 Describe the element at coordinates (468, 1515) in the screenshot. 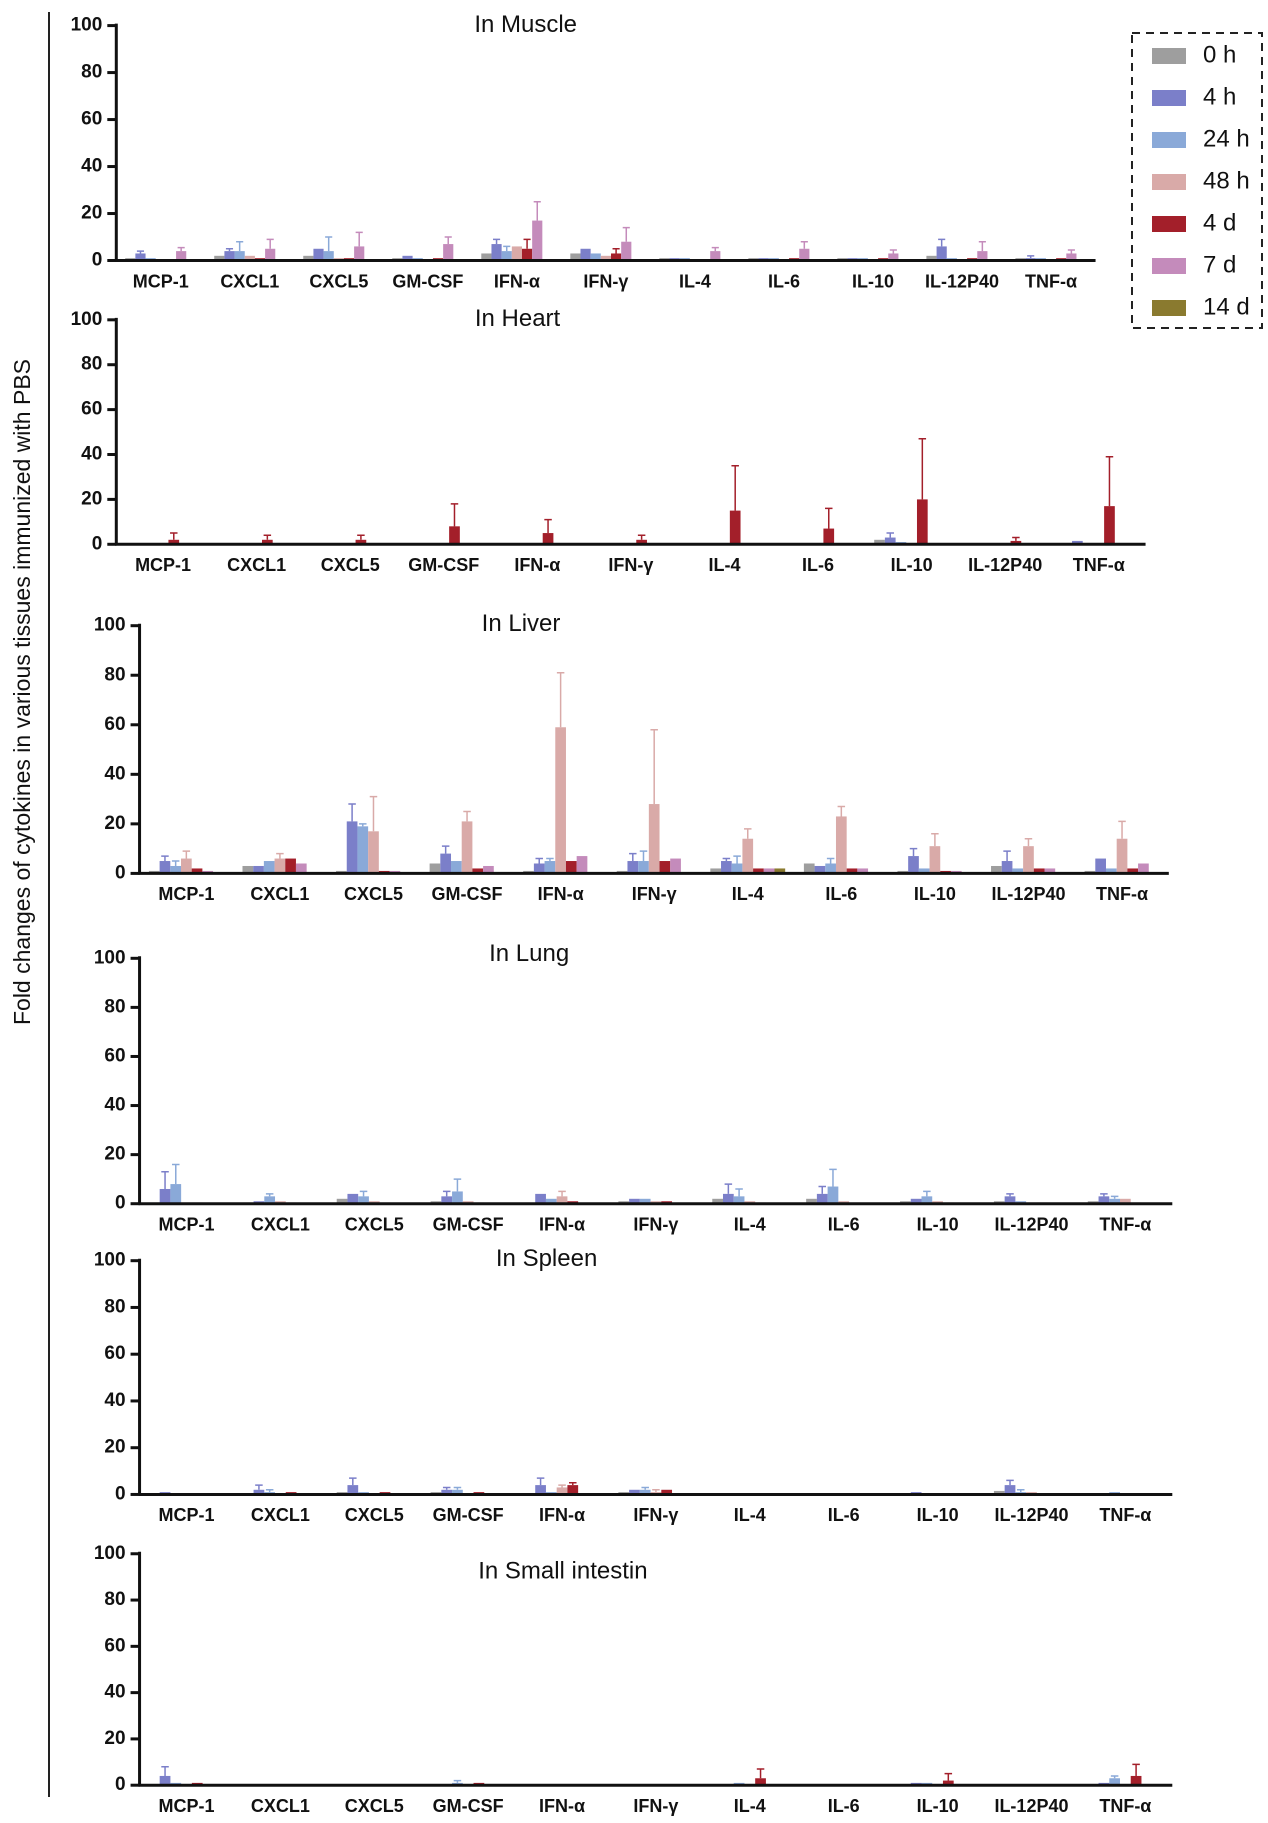

I see `x-tick-label: GM-CSF` at that location.